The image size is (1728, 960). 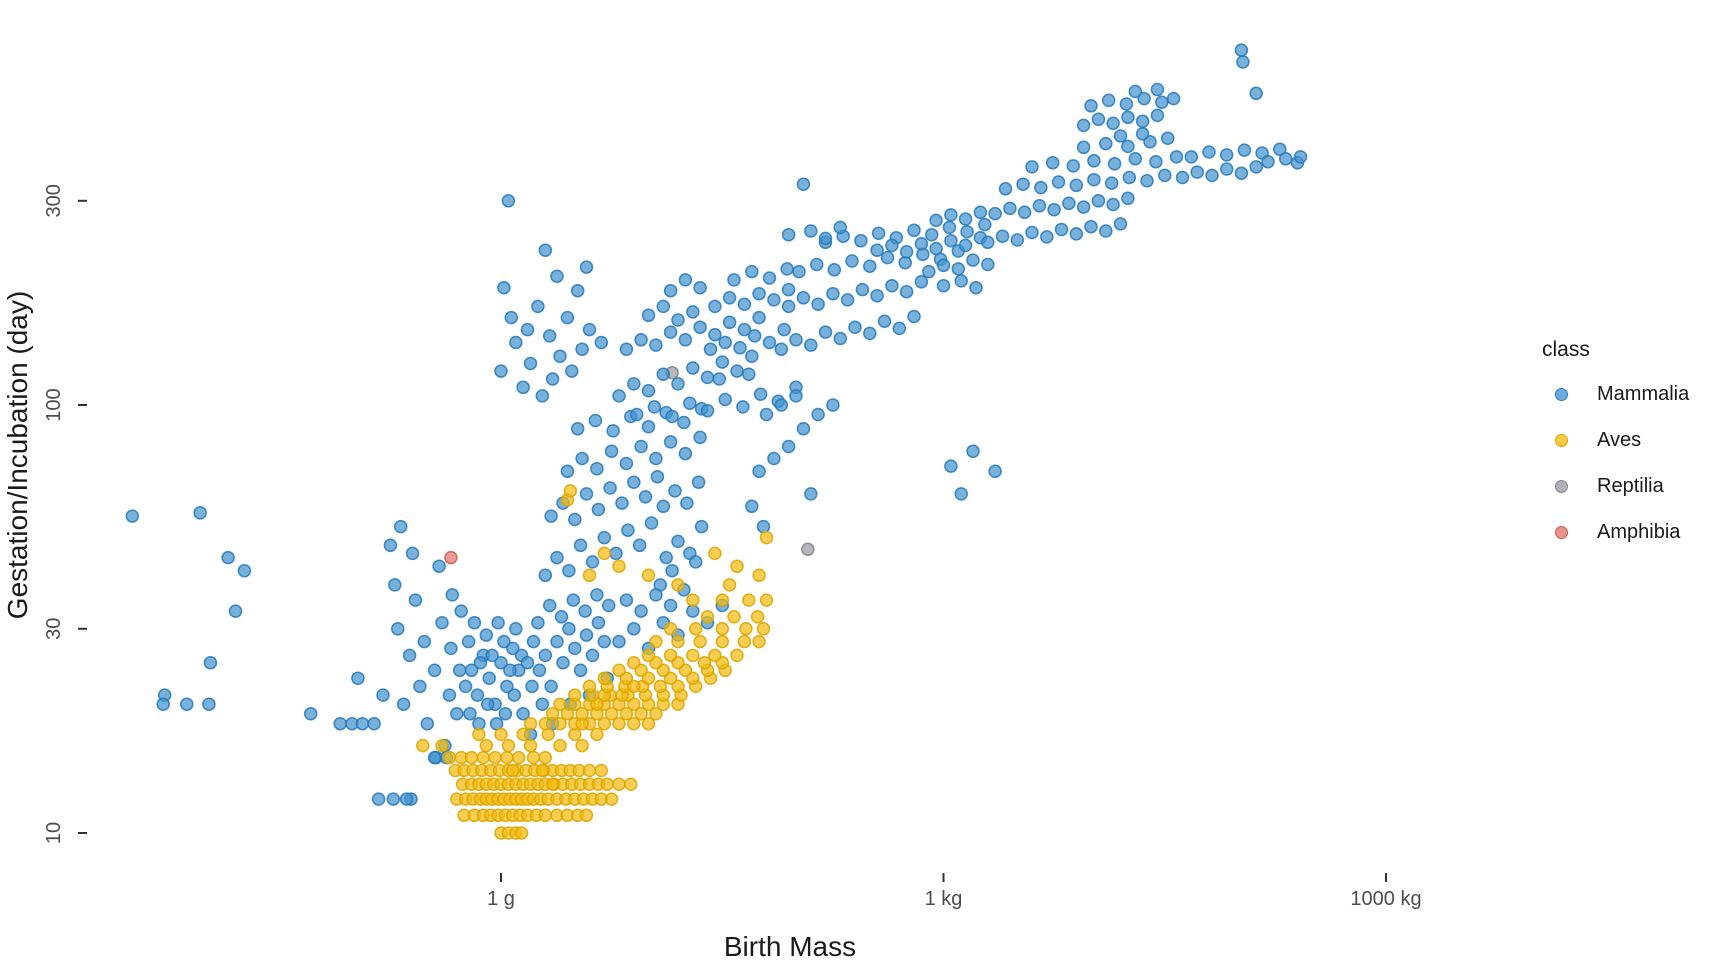 I want to click on legend-key-mammalia-icon, so click(x=1561, y=394).